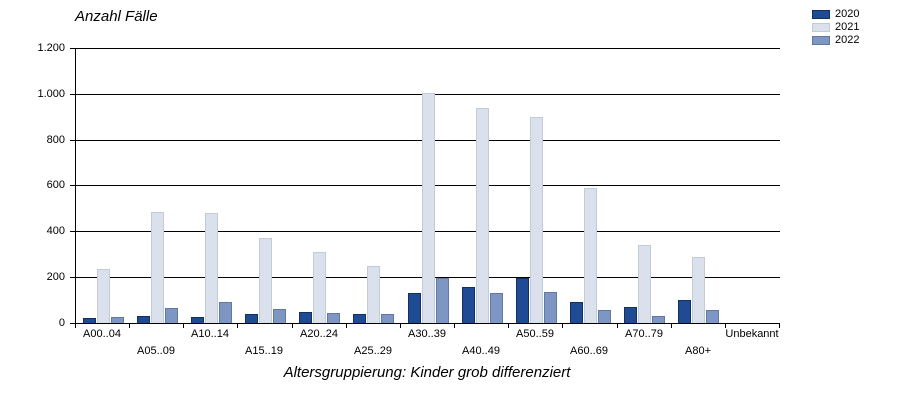 This screenshot has width=900, height=400. Describe the element at coordinates (306, 317) in the screenshot. I see `bar-2020-A20..24` at that location.